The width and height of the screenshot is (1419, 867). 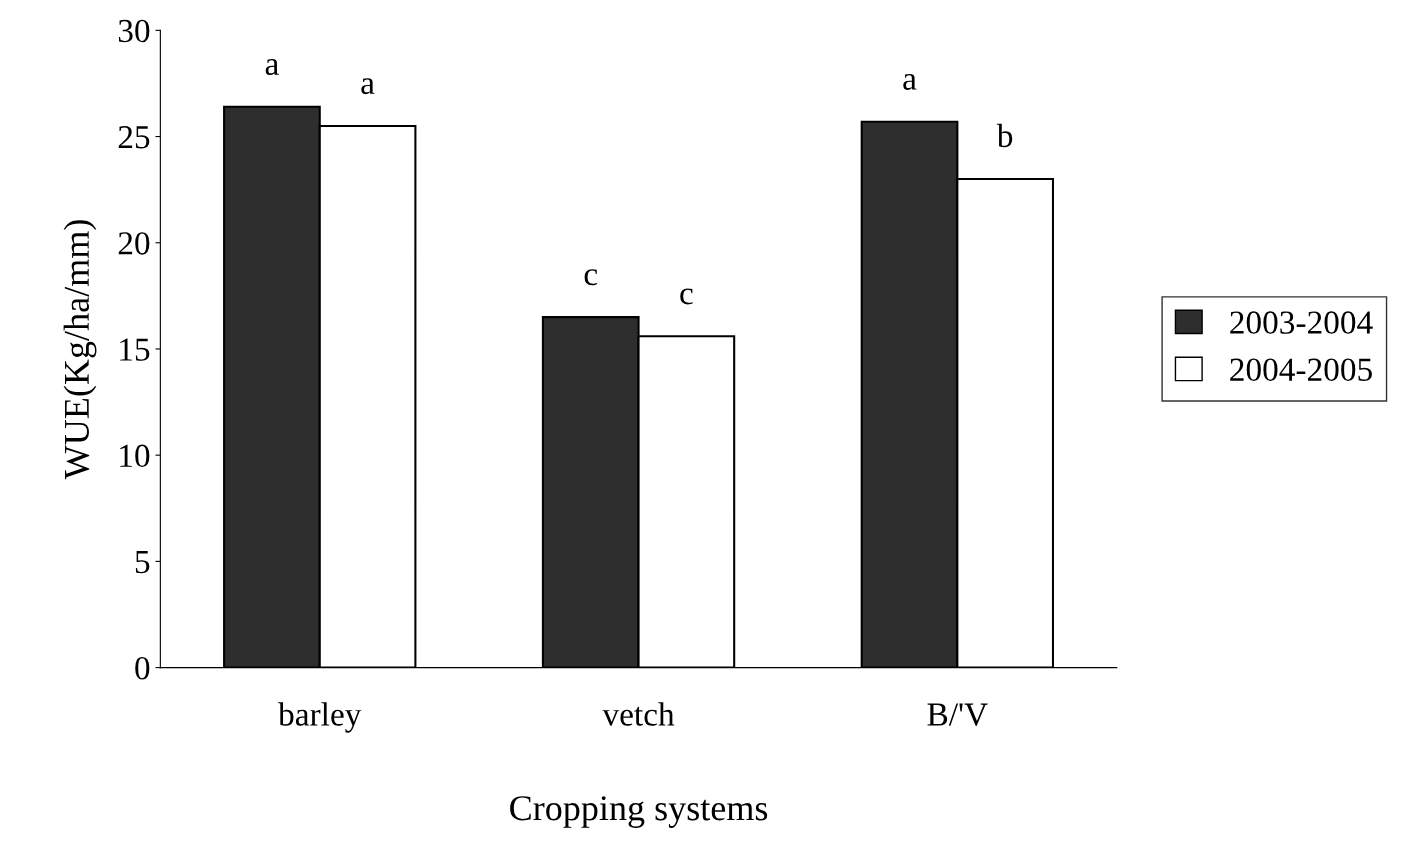 I want to click on legend-label: 2004-2005, so click(x=1301, y=369).